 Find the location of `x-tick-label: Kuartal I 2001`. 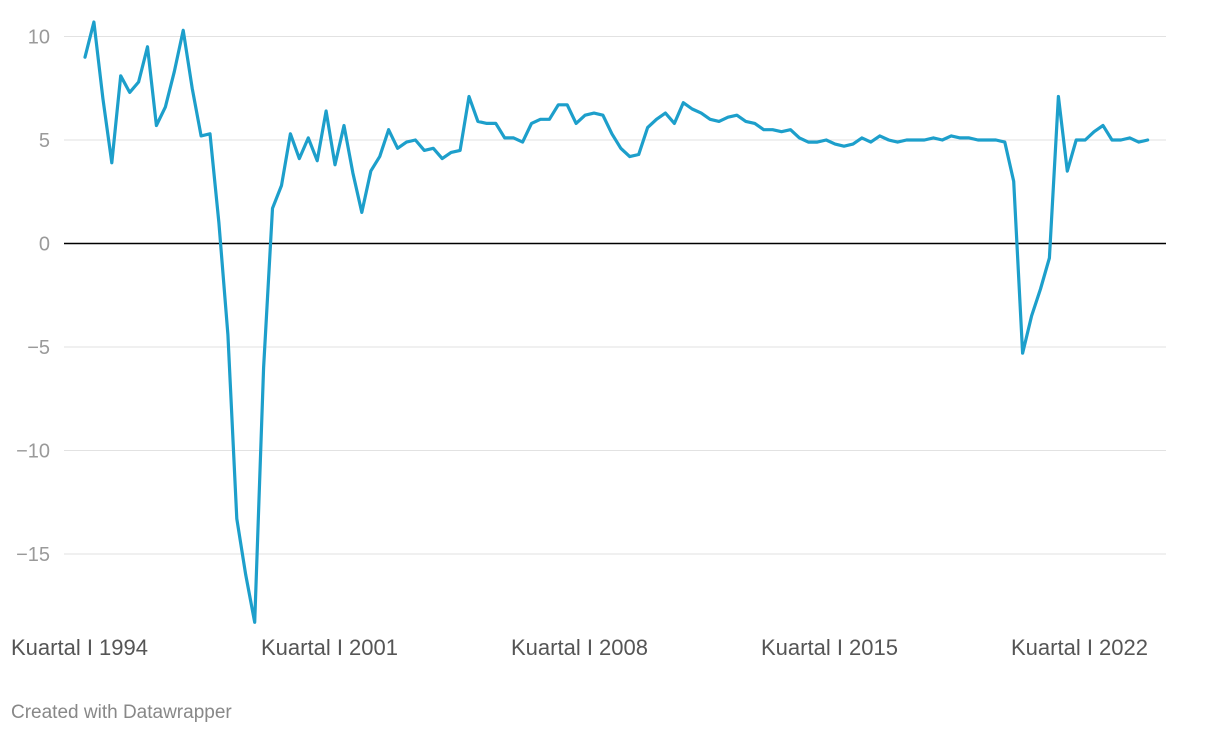

x-tick-label: Kuartal I 2001 is located at coordinates (329, 647).